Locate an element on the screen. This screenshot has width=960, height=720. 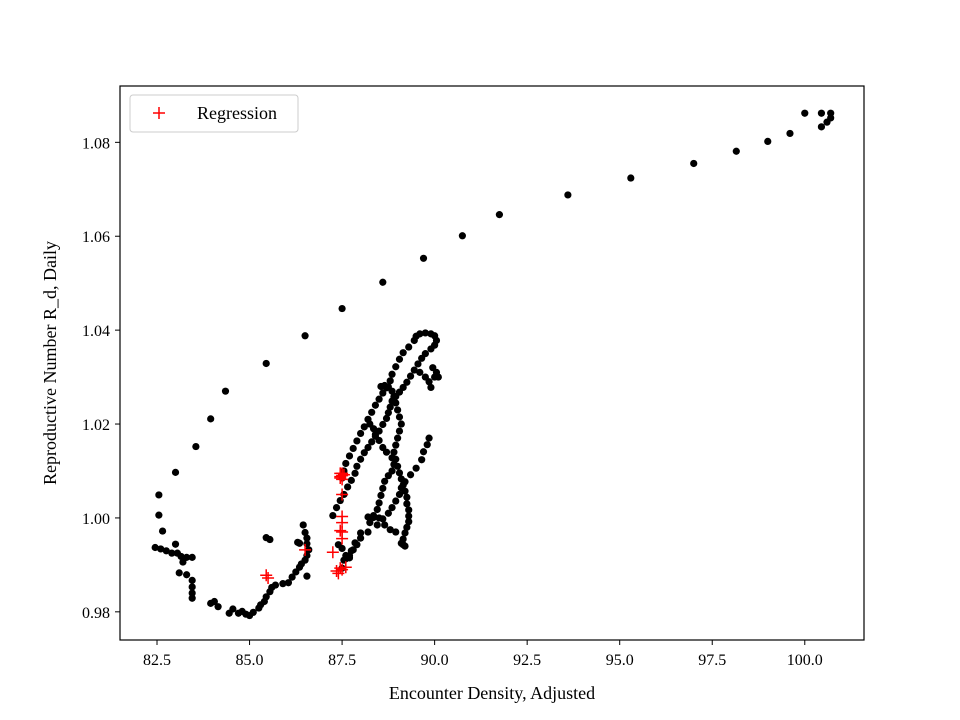
x-tick-label: 100.0 is located at coordinates (805, 660).